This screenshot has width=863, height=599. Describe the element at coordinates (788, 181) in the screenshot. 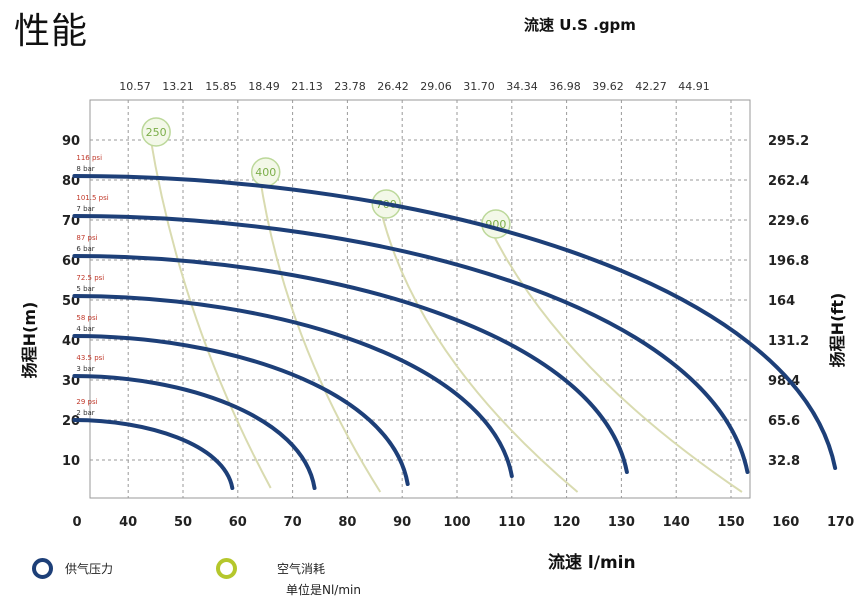

I see `right-tick-label: 262.4` at that location.